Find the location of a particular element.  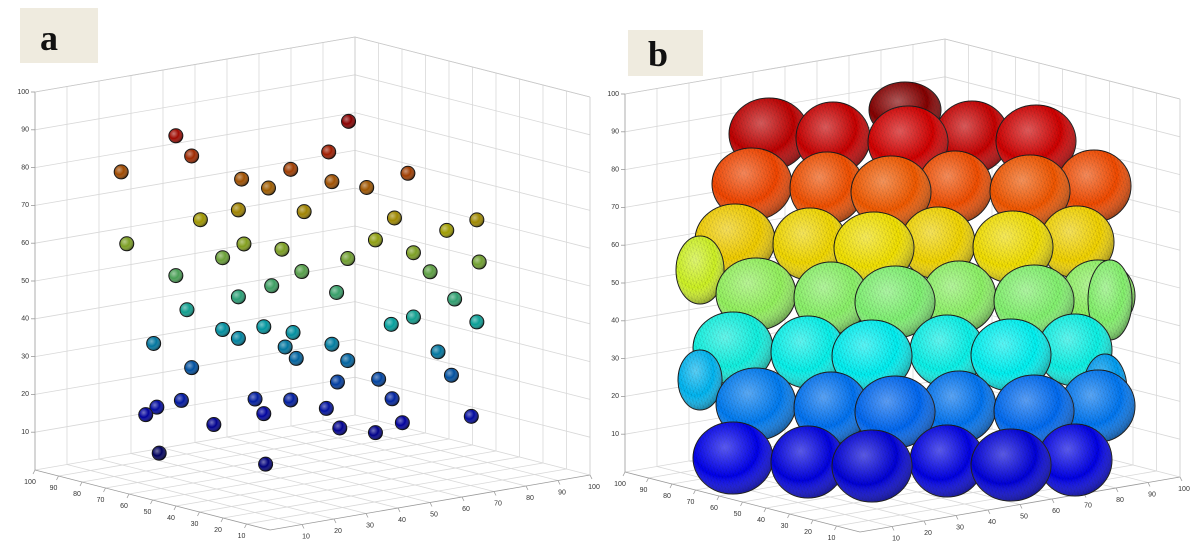

panel-label-box is located at coordinates (59, 35).